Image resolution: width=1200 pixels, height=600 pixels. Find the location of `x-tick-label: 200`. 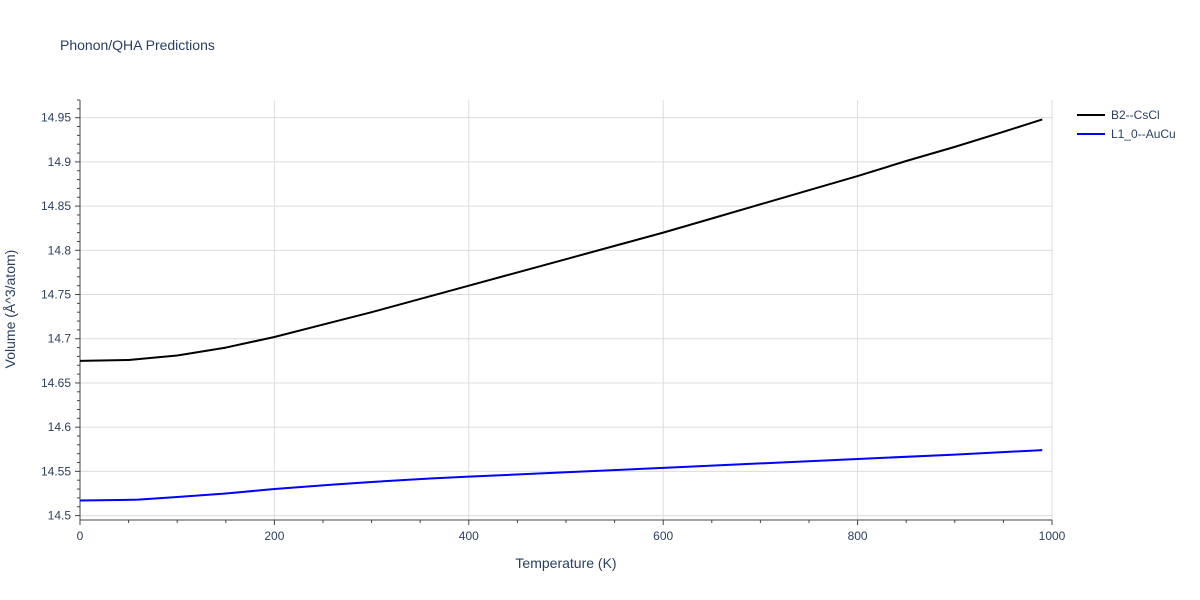

x-tick-label: 200 is located at coordinates (274, 536).